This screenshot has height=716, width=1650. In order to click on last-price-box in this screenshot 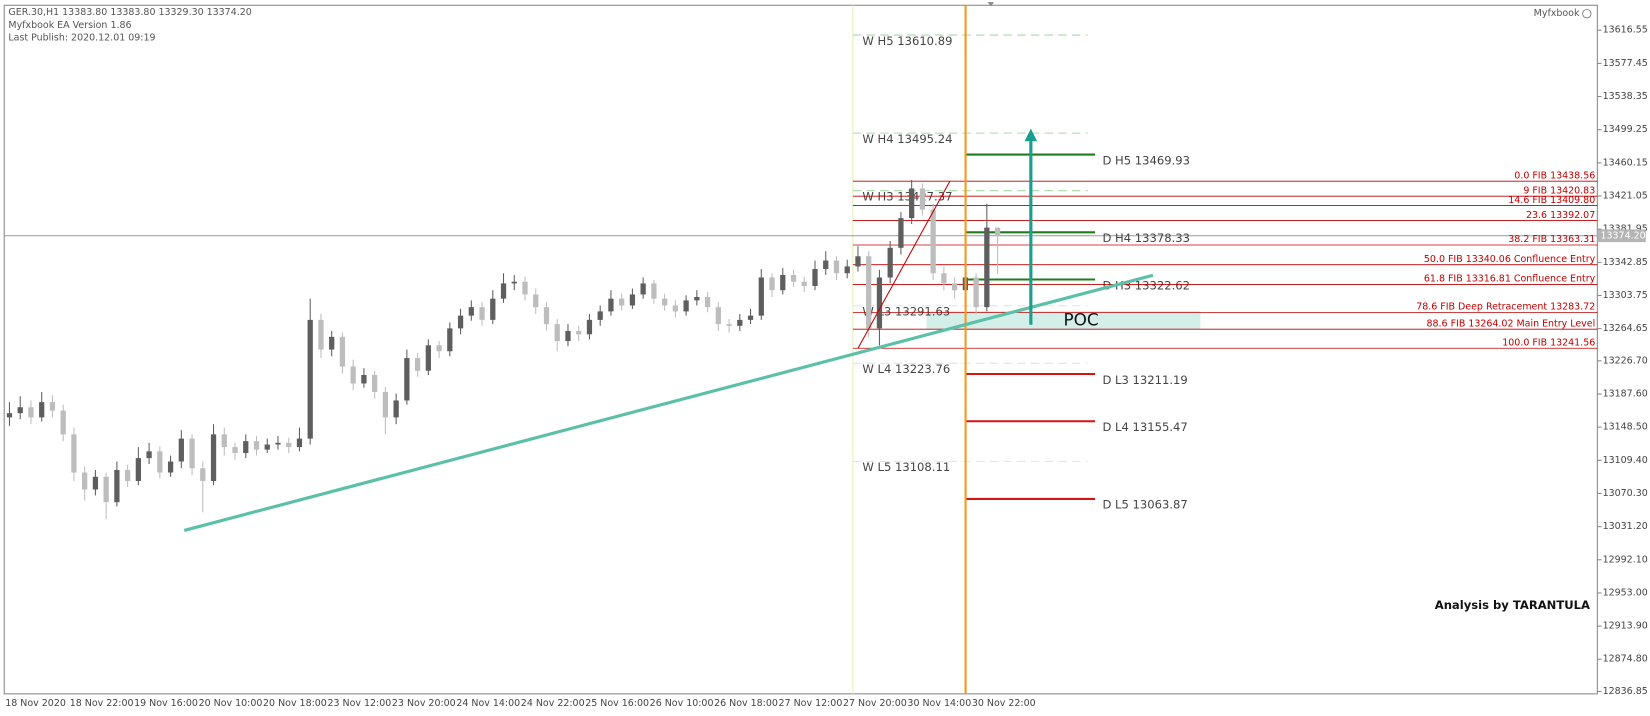, I will do `click(1621, 236)`.